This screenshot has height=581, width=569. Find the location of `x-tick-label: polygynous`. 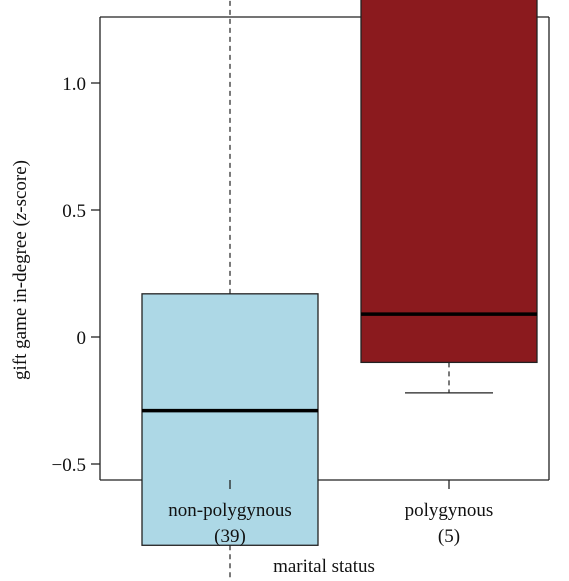

x-tick-label: polygynous is located at coordinates (449, 510).